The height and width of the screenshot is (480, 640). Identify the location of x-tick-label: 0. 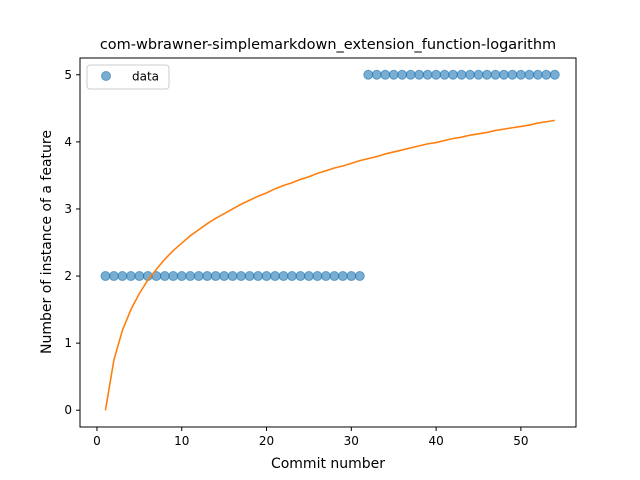
(97, 441).